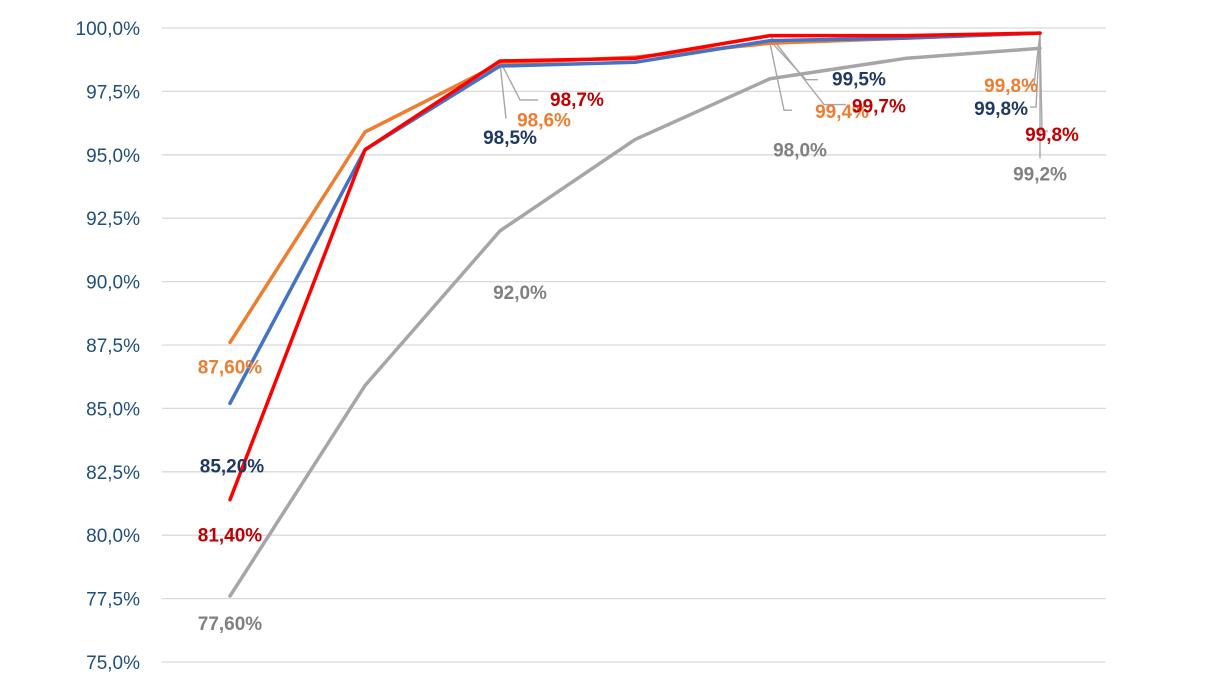  Describe the element at coordinates (520, 293) in the screenshot. I see `data-label: 92,0%` at that location.